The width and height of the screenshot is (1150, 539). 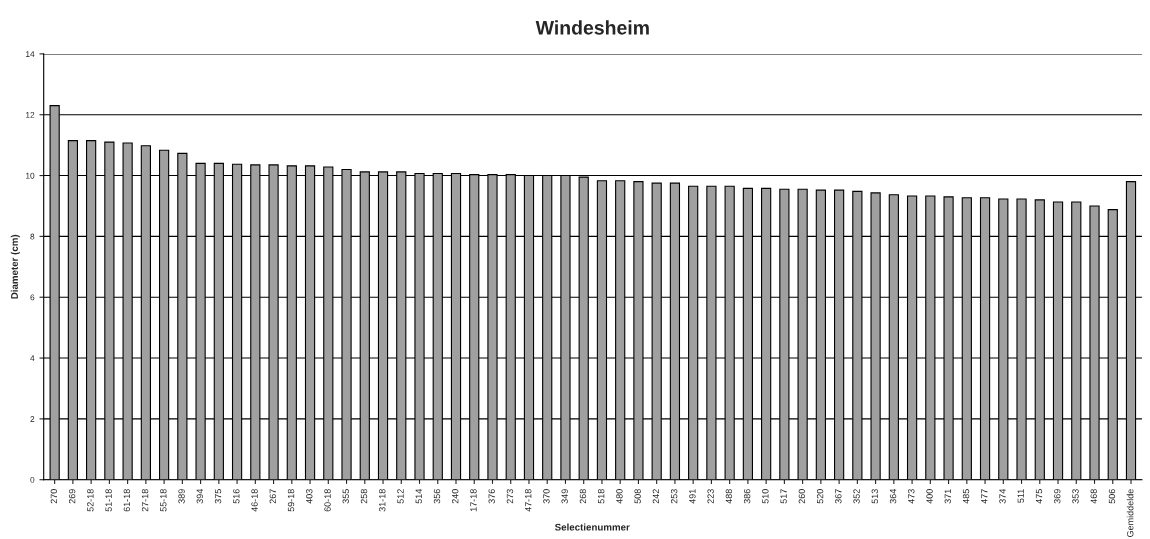 I want to click on x-tick-label: 352, so click(x=856, y=496).